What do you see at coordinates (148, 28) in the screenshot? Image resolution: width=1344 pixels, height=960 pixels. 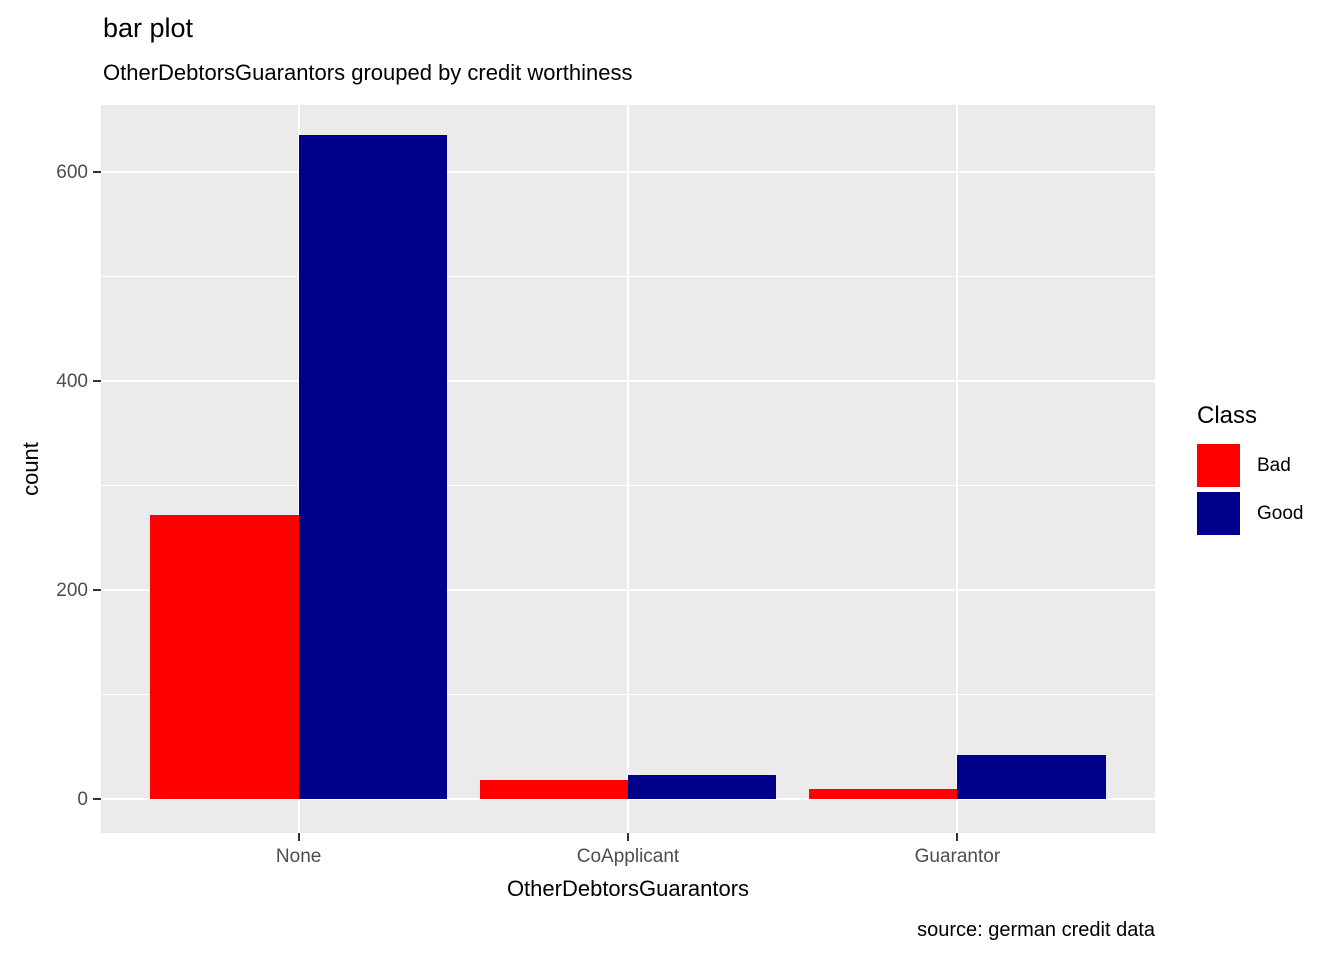 I see `chart-title: bar plot` at bounding box center [148, 28].